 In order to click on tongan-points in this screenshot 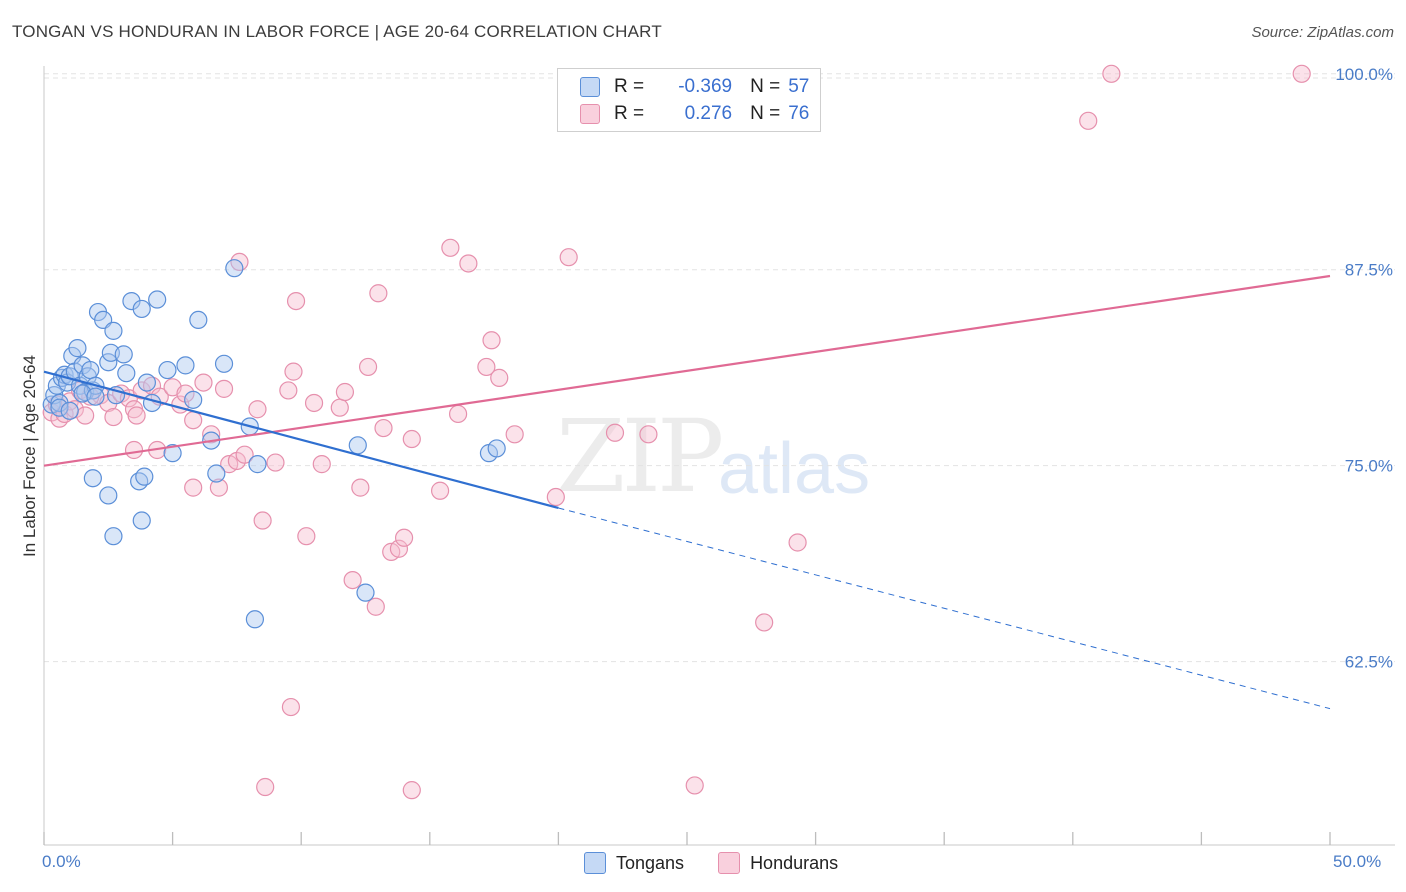, I will do `click(274, 444)`.